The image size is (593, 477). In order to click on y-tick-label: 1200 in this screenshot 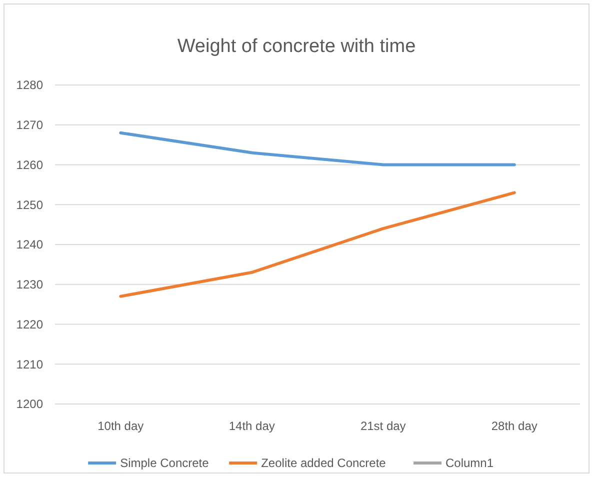, I will do `click(30, 404)`.